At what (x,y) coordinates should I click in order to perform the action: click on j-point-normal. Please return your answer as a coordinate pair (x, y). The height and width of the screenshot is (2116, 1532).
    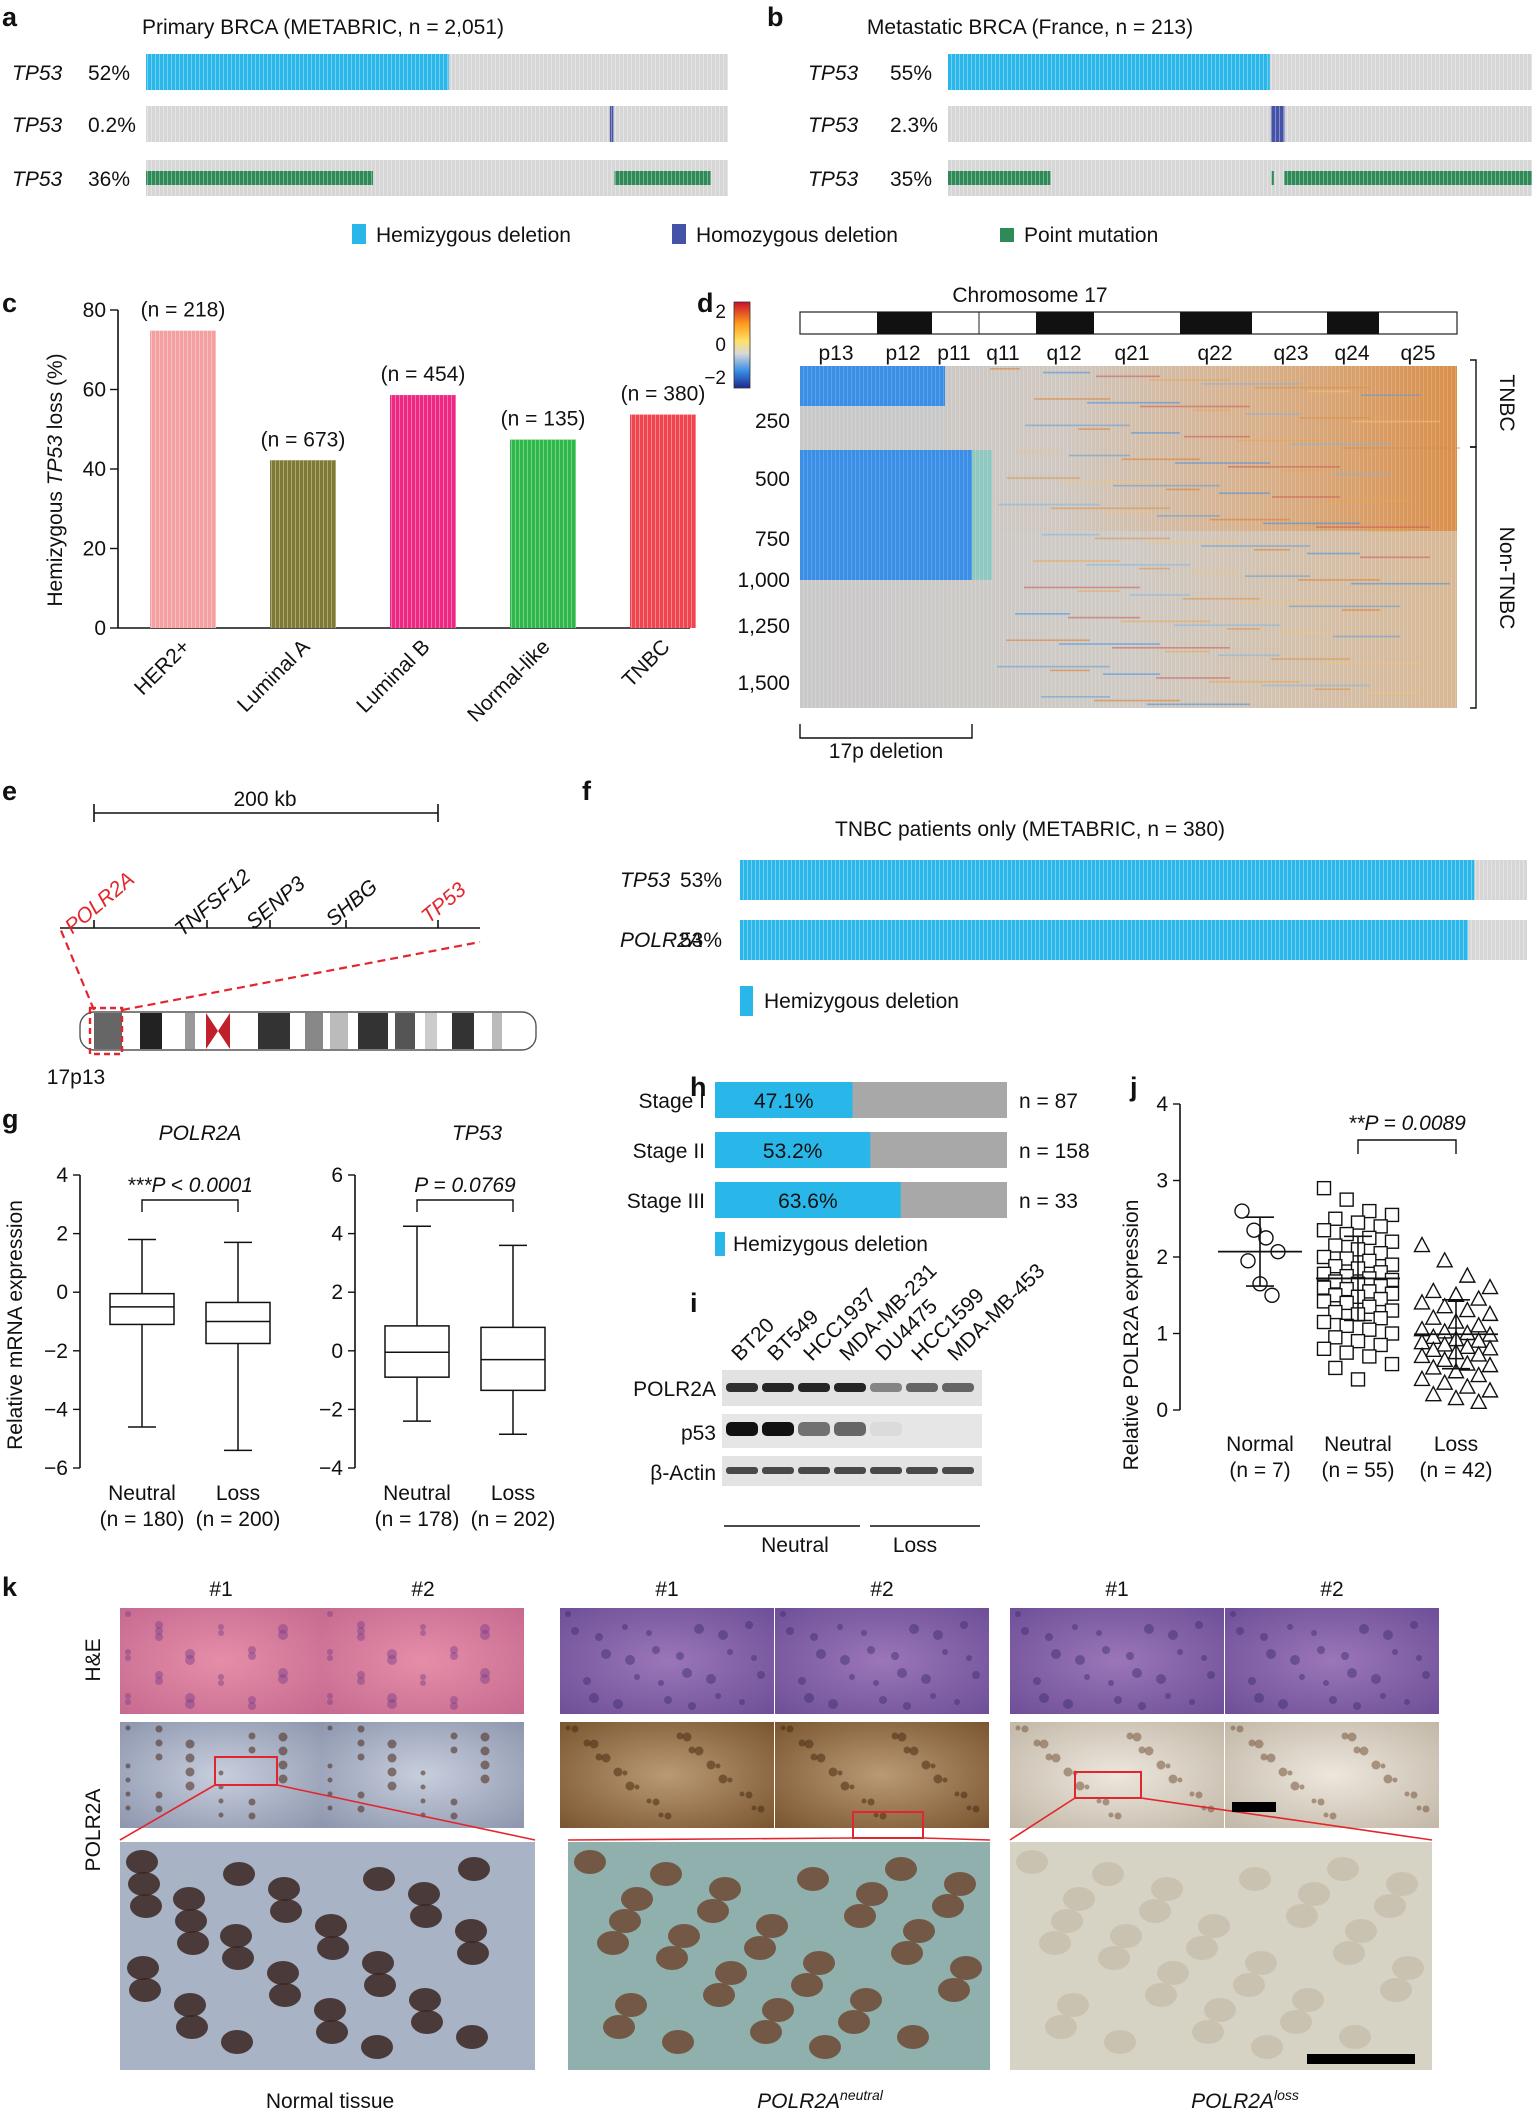
    Looking at the image, I should click on (1242, 1211).